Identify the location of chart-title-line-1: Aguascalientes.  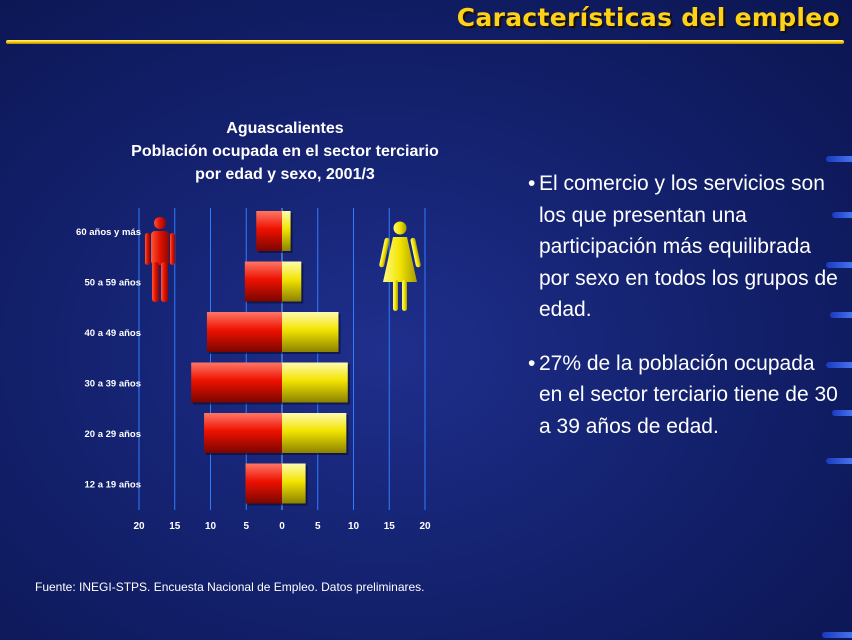
(285, 128).